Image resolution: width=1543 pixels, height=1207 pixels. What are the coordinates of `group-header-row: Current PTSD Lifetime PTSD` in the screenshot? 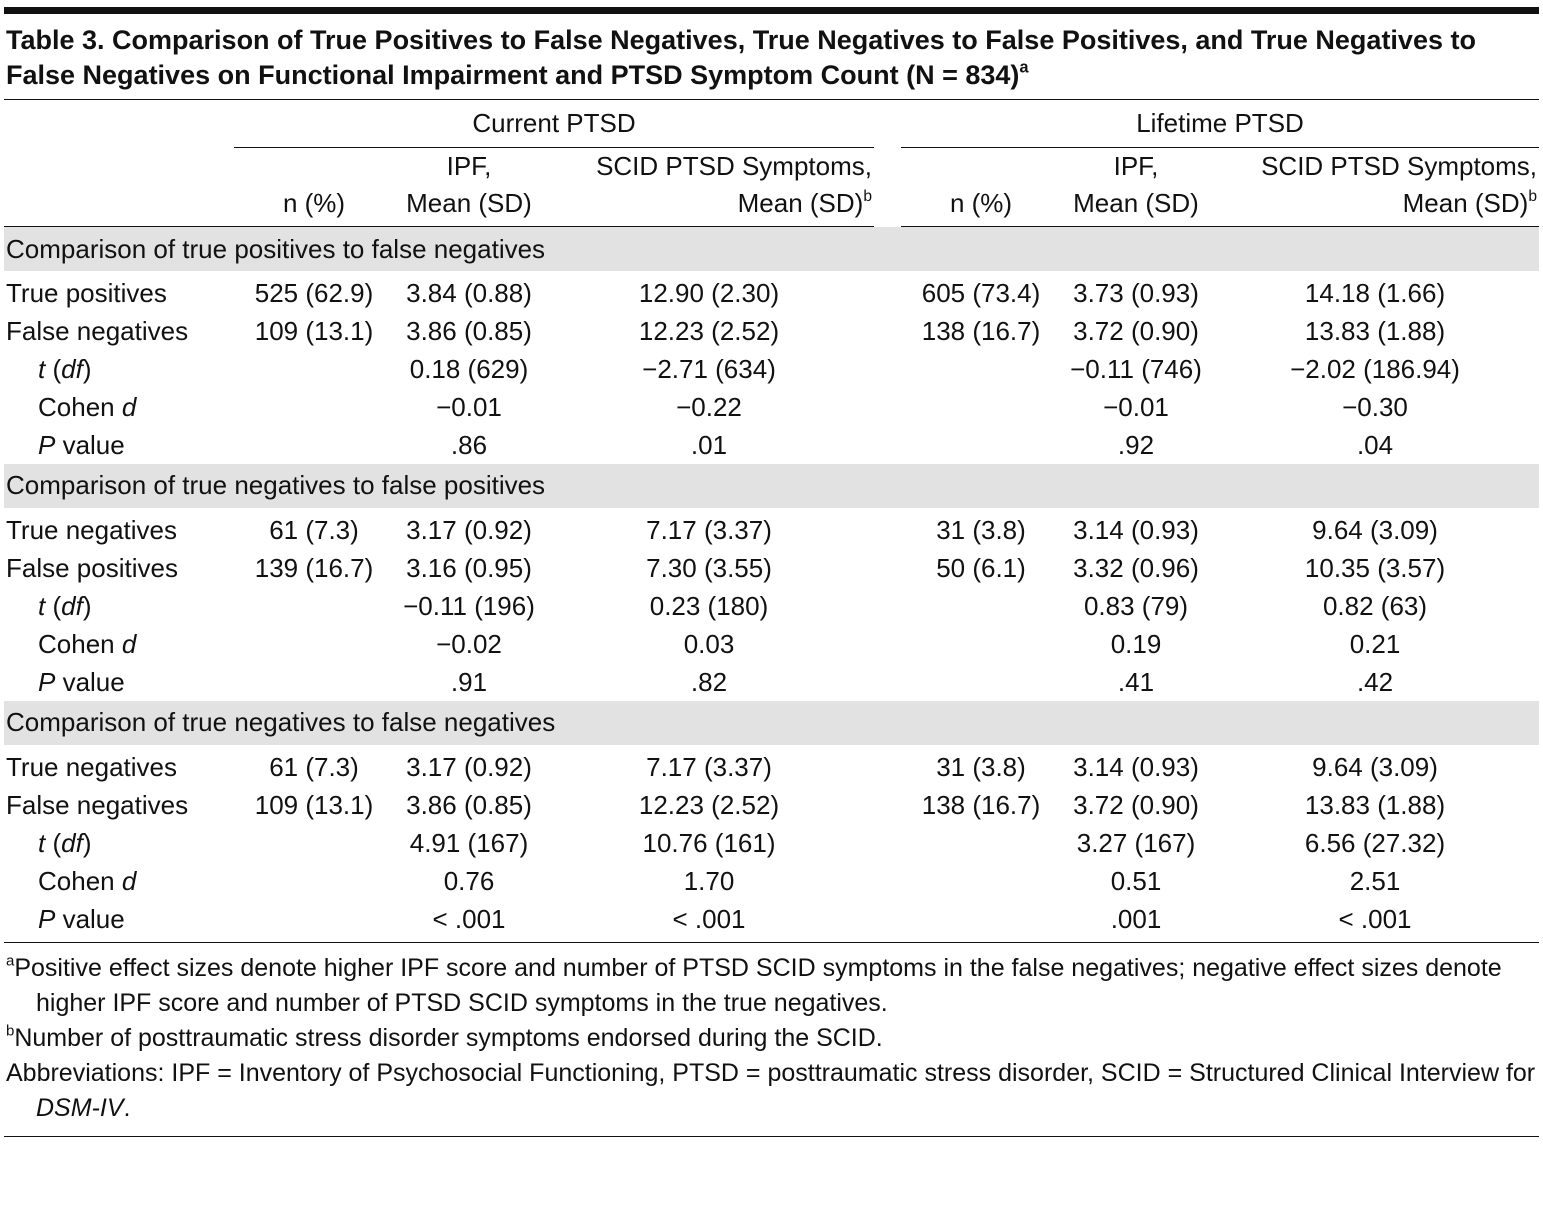 It's located at (772, 124).